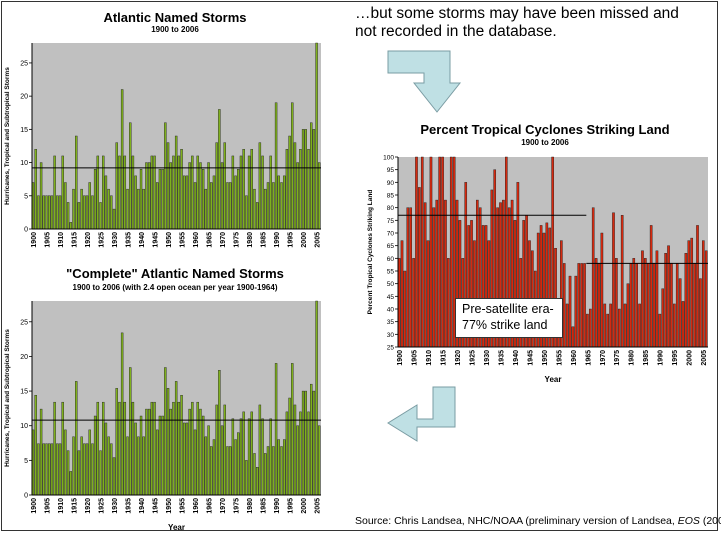 This screenshot has width=721, height=534. What do you see at coordinates (391, 348) in the screenshot?
I see `y-tick-label: 25` at bounding box center [391, 348].